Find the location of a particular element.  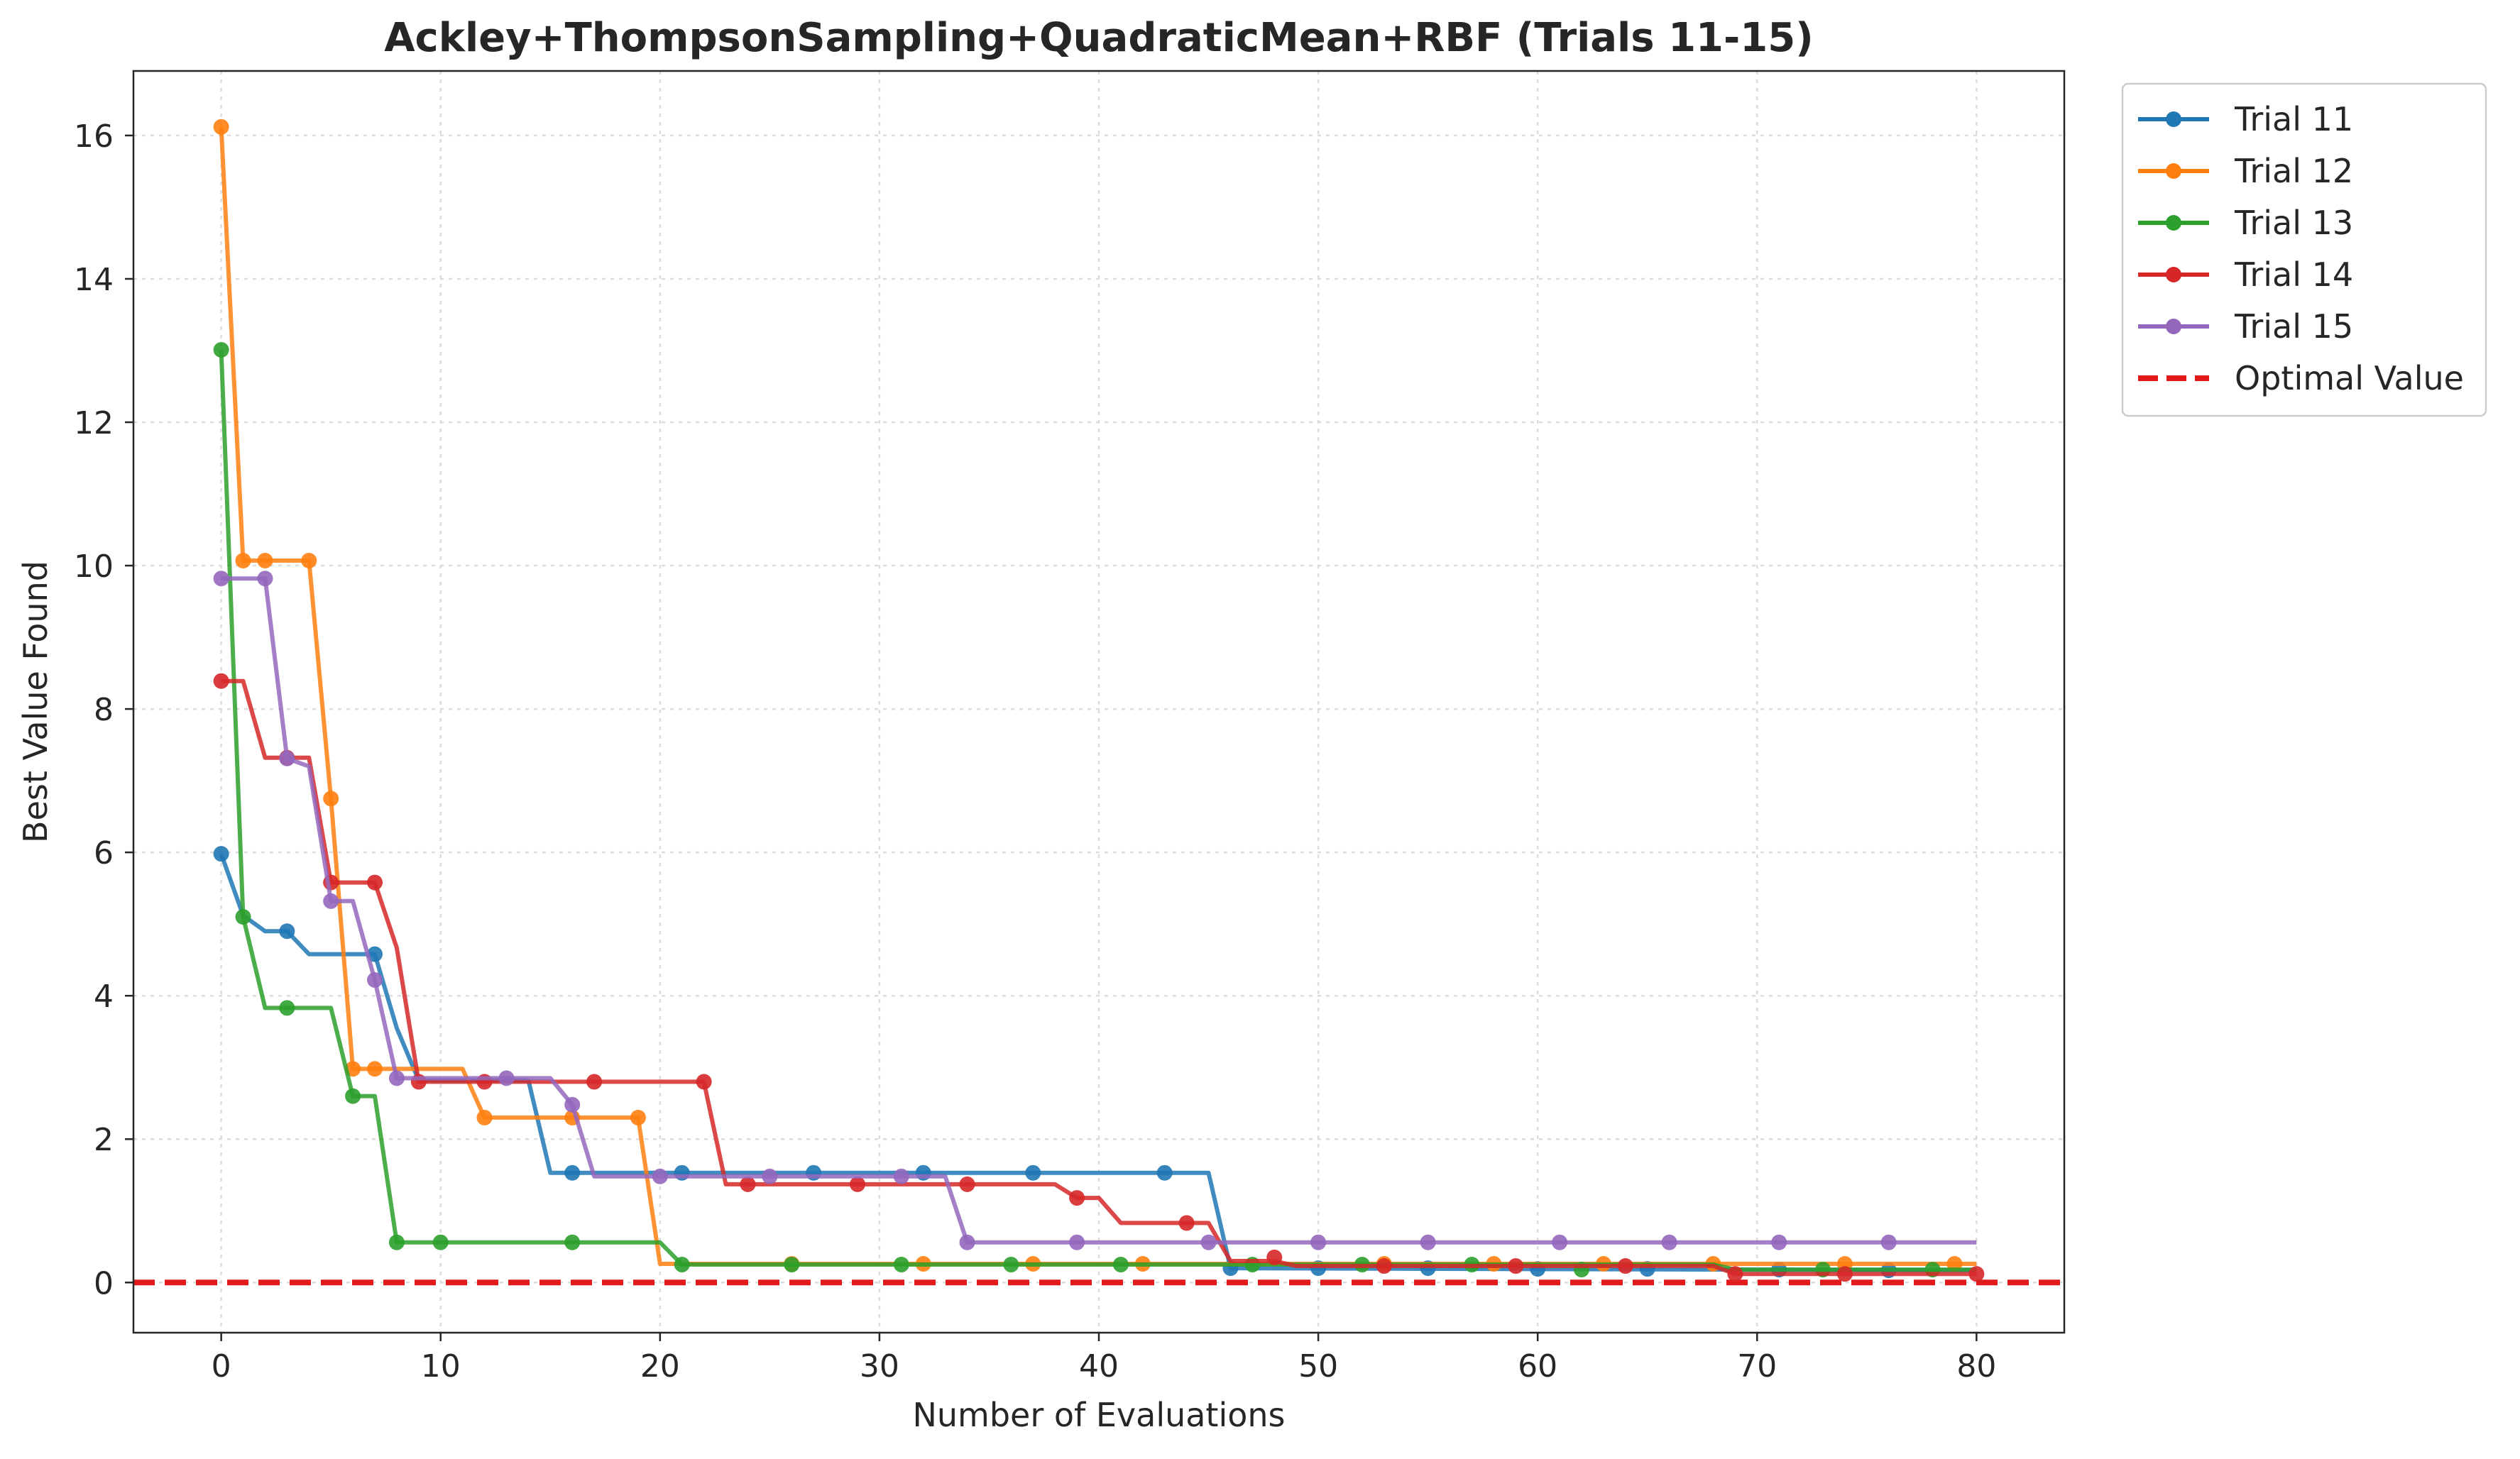

legend-frame is located at coordinates (2304, 250).